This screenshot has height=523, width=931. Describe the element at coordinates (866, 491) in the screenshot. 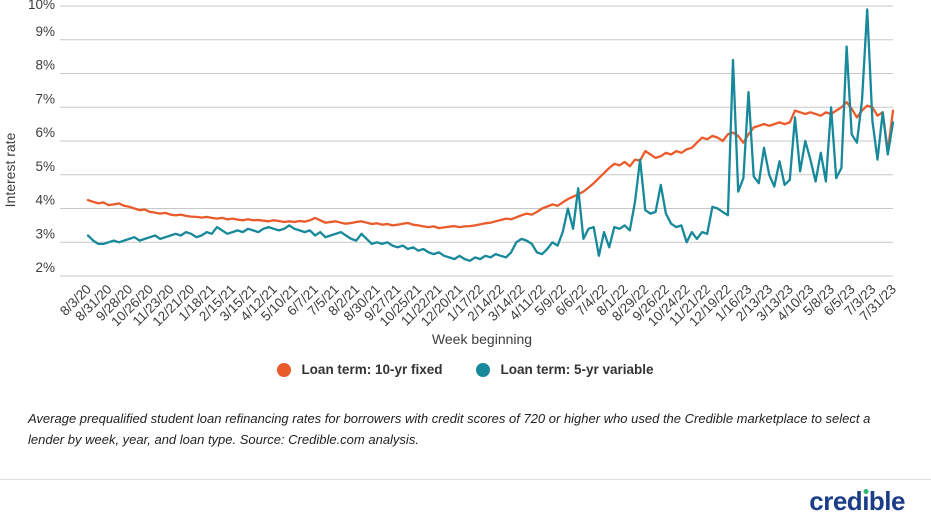

I see `credible-logo-green-dot-icon` at that location.